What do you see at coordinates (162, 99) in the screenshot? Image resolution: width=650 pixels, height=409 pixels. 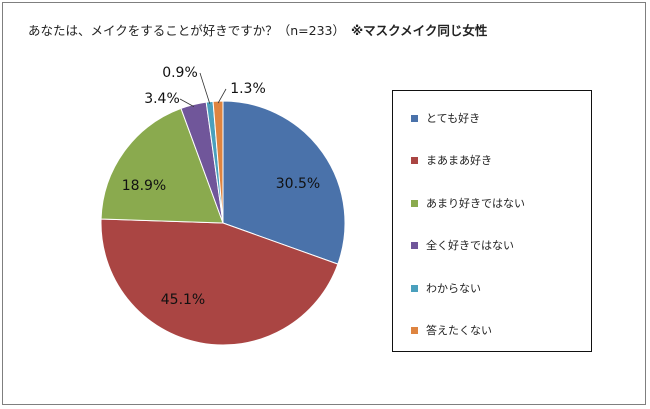 I see `data-label-4: 3.4%` at bounding box center [162, 99].